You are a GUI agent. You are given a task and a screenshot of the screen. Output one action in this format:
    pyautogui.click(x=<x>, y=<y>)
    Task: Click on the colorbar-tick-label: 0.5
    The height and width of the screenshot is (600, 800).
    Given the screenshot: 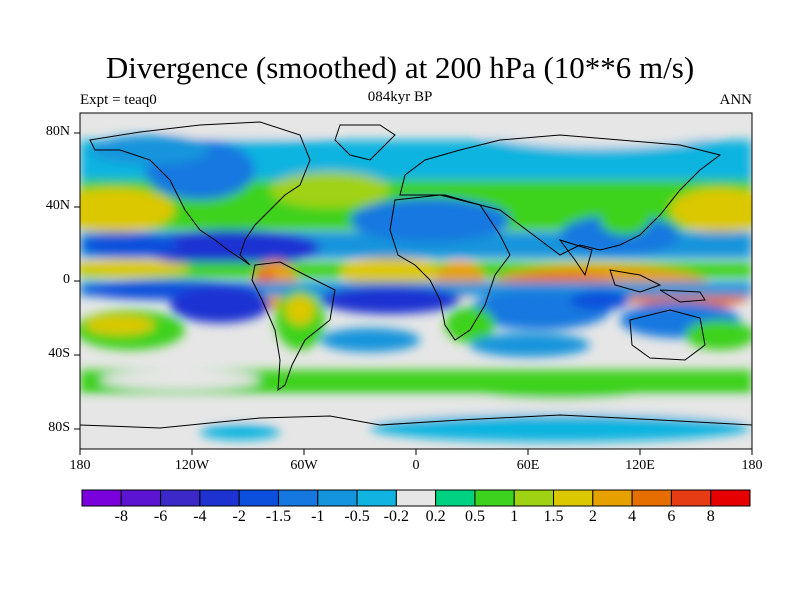 What is the action you would take?
    pyautogui.click(x=474, y=516)
    